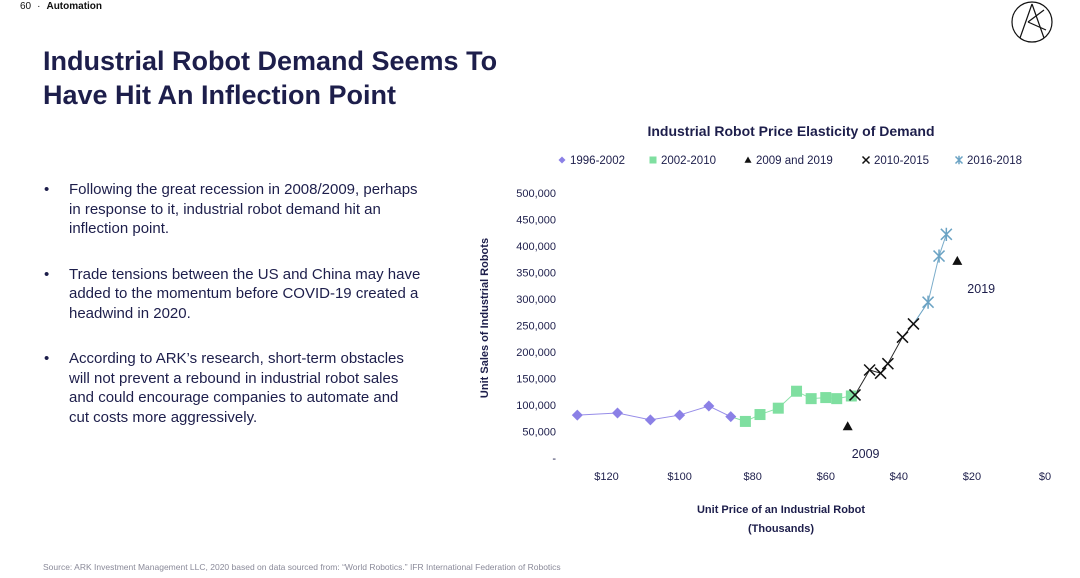 Image resolution: width=1080 pixels, height=578 pixels. I want to click on x-tick-label: $40, so click(899, 477).